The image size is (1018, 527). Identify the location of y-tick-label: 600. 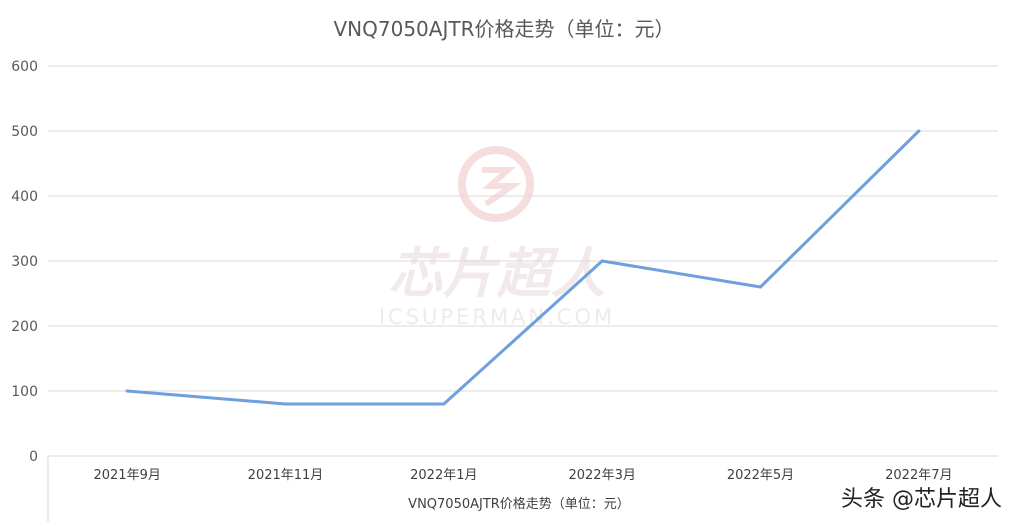
(24, 67).